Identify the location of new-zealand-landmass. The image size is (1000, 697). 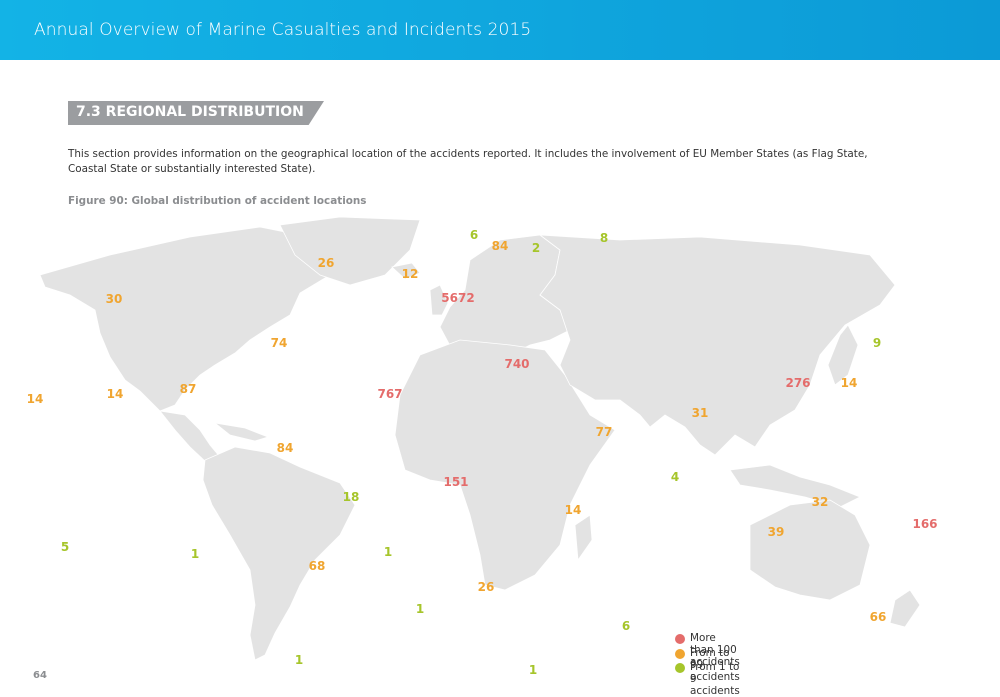
(905, 608).